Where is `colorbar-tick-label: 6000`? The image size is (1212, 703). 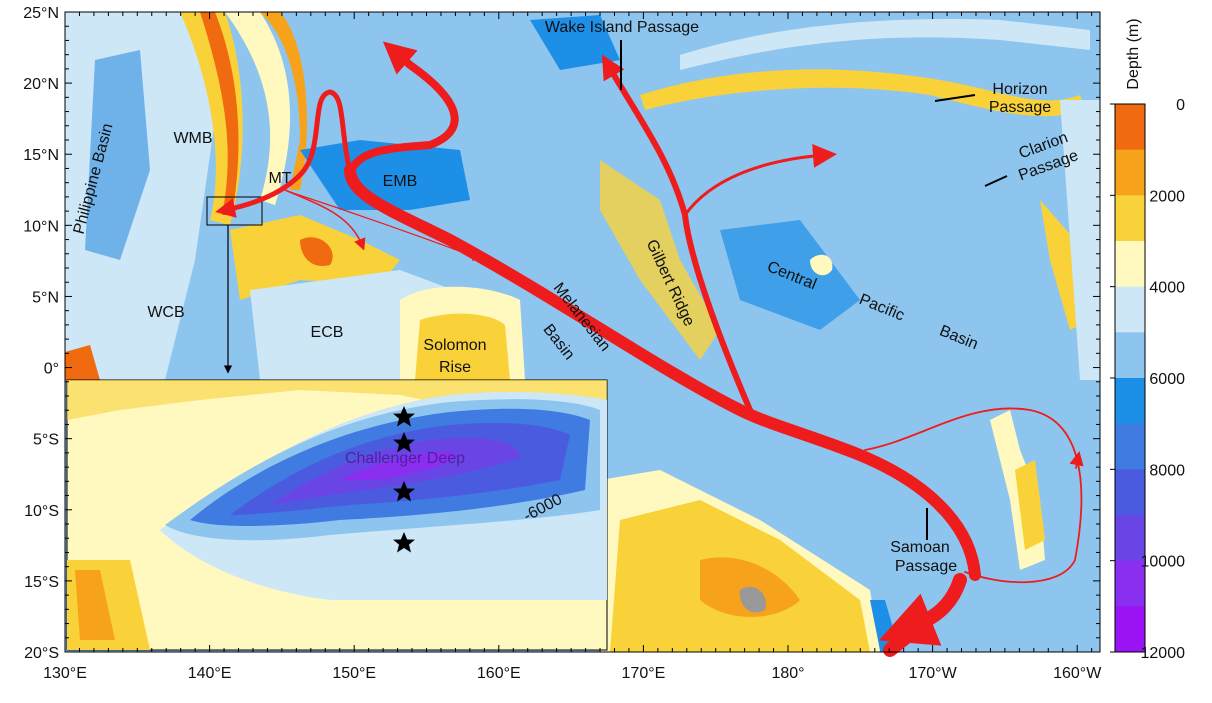
colorbar-tick-label: 6000 is located at coordinates (1167, 379).